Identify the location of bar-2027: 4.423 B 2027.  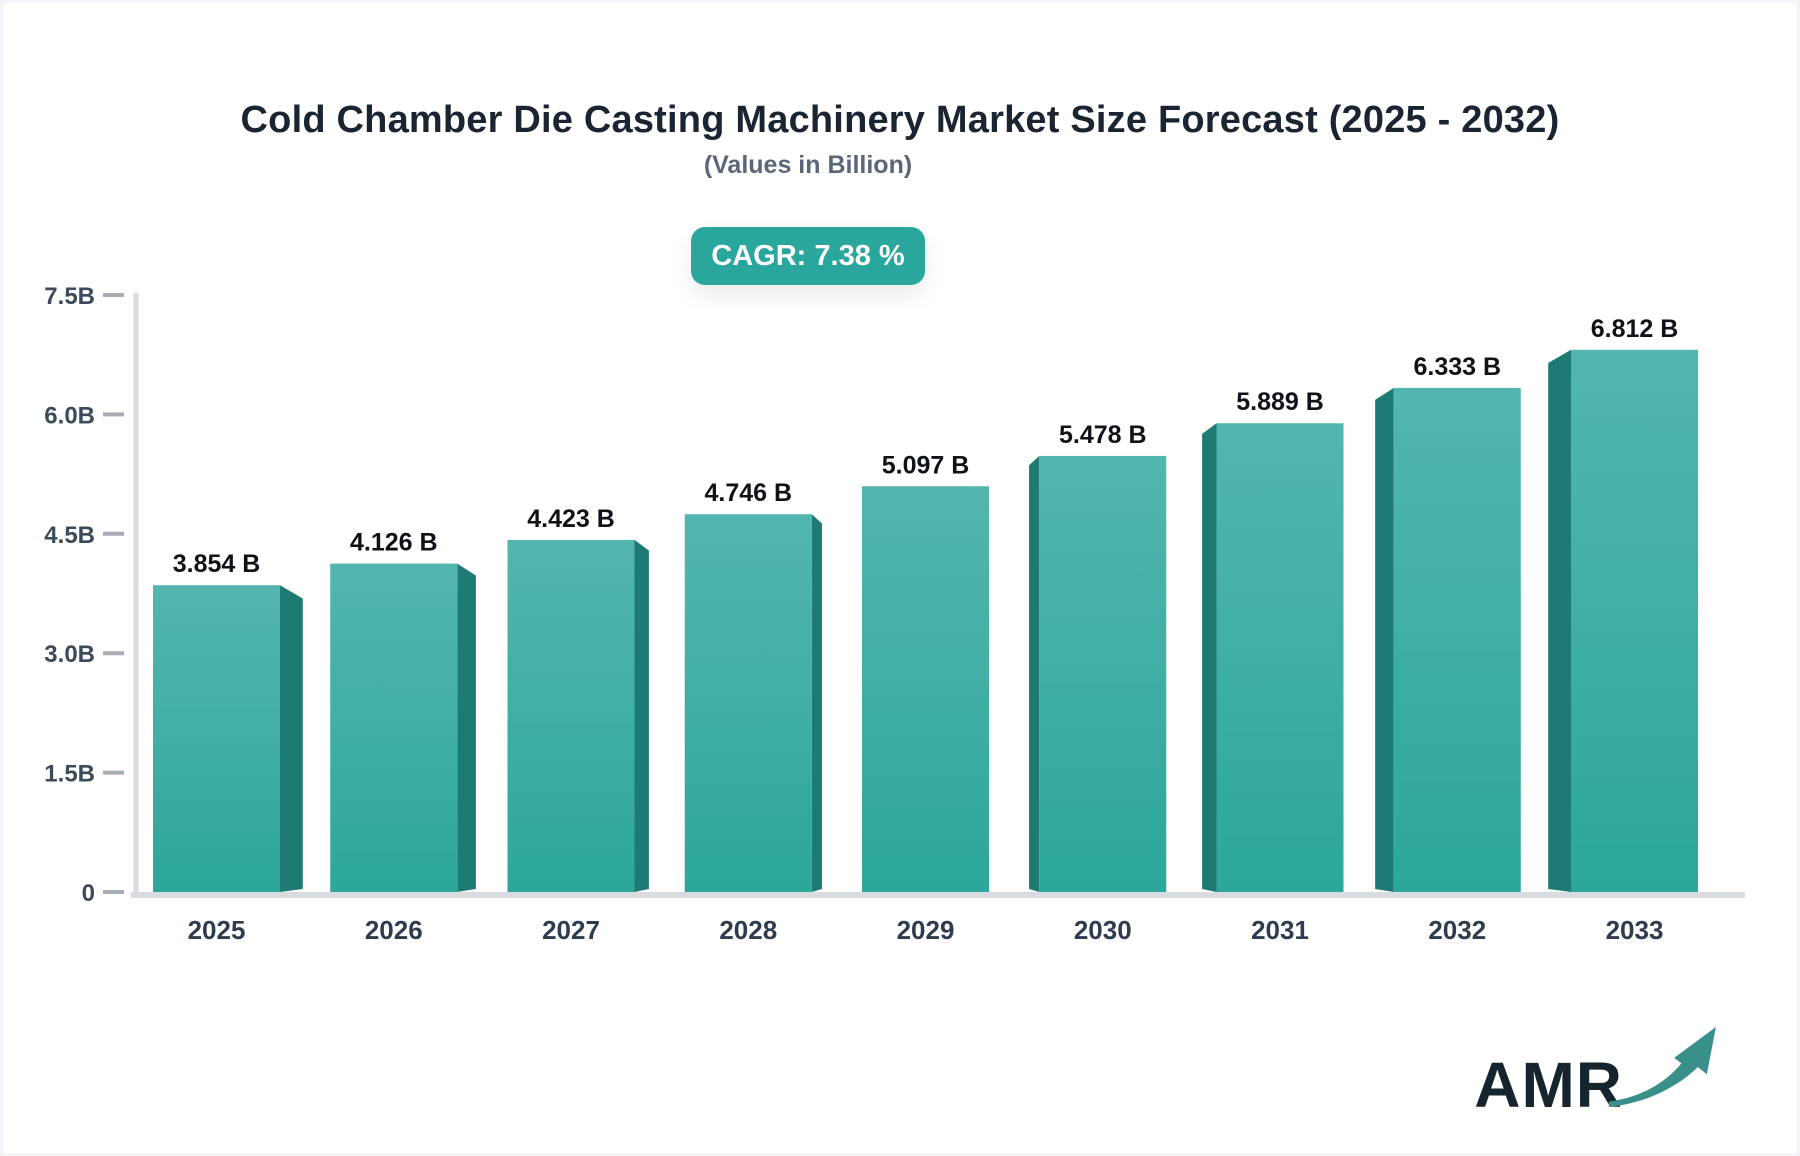
(578, 725).